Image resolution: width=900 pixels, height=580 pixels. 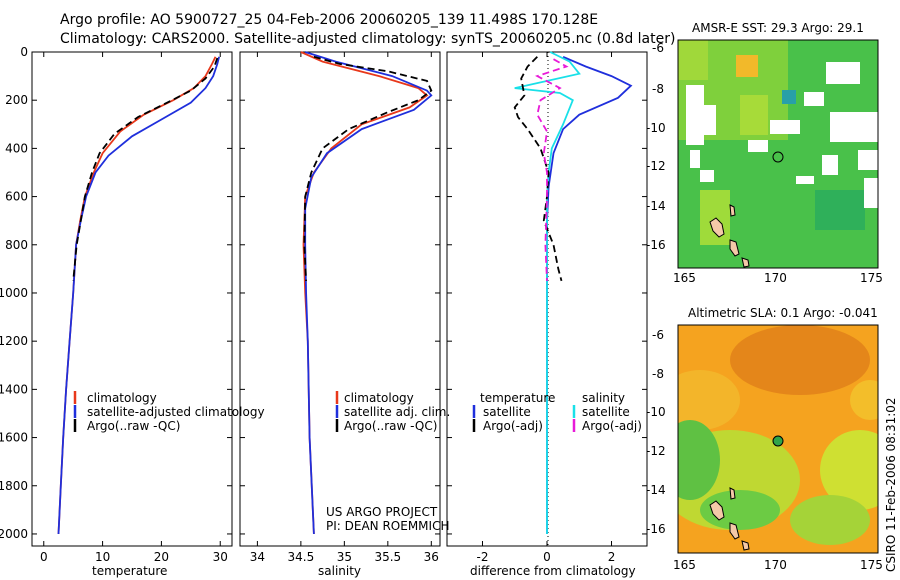 What do you see at coordinates (603, 398) in the screenshot?
I see `legend-header-salinity: salinity` at bounding box center [603, 398].